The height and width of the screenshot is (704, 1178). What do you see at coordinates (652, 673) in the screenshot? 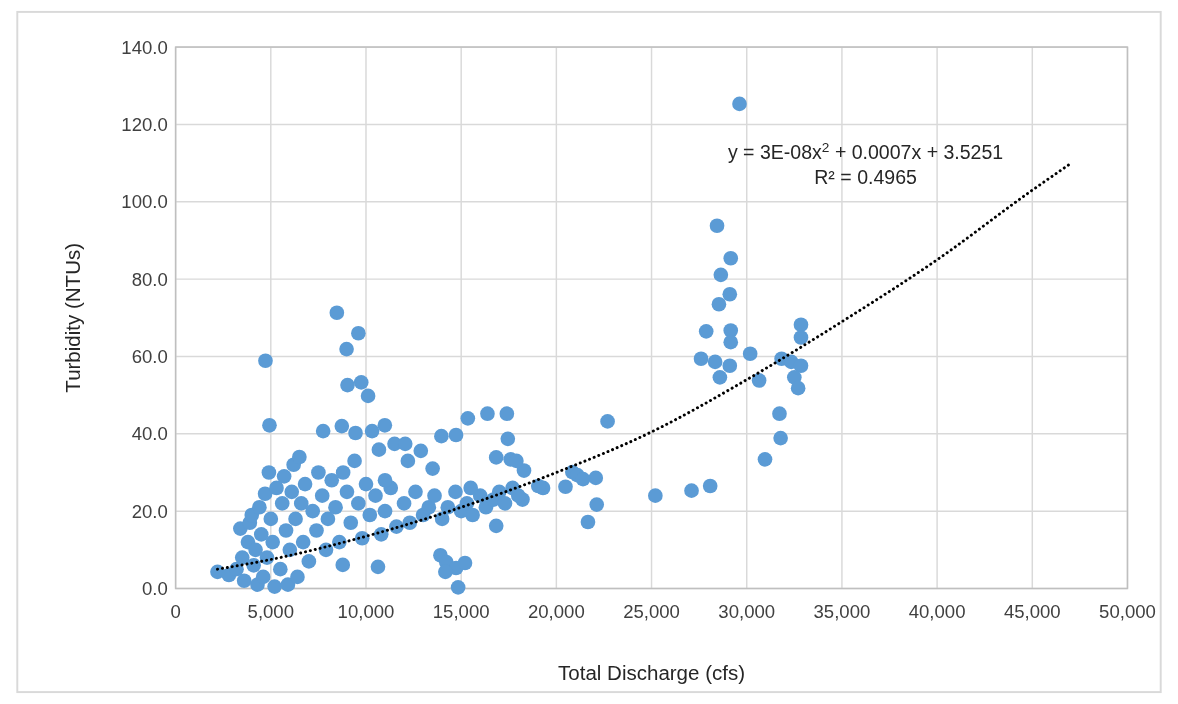
I see `x-axis-title: Total Discharge (cfs)` at bounding box center [652, 673].